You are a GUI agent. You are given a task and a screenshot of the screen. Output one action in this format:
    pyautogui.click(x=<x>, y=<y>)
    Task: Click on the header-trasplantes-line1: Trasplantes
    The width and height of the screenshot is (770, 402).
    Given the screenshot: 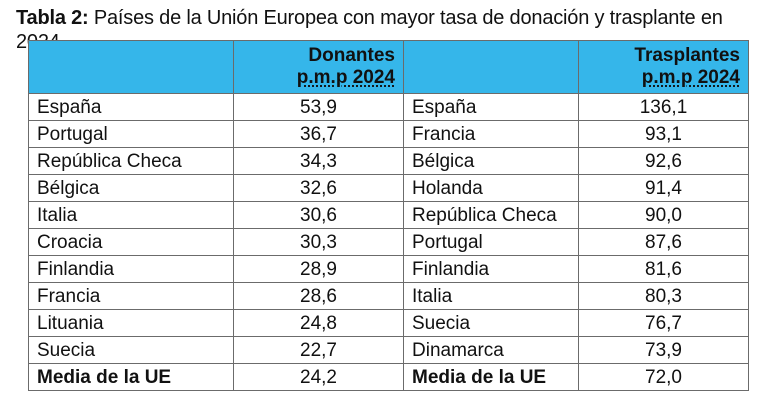 What is the action you would take?
    pyautogui.click(x=687, y=55)
    